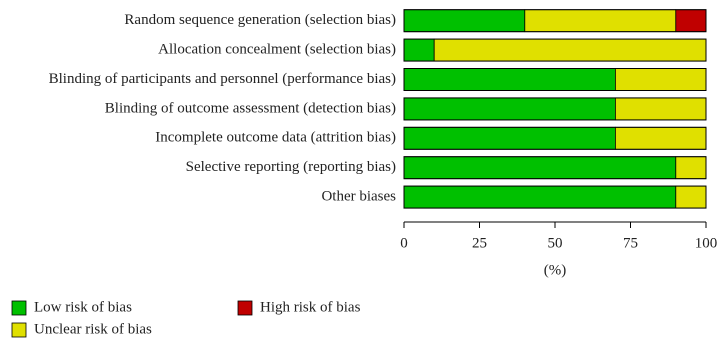  What do you see at coordinates (555, 270) in the screenshot?
I see `x-axis-label: (%)` at bounding box center [555, 270].